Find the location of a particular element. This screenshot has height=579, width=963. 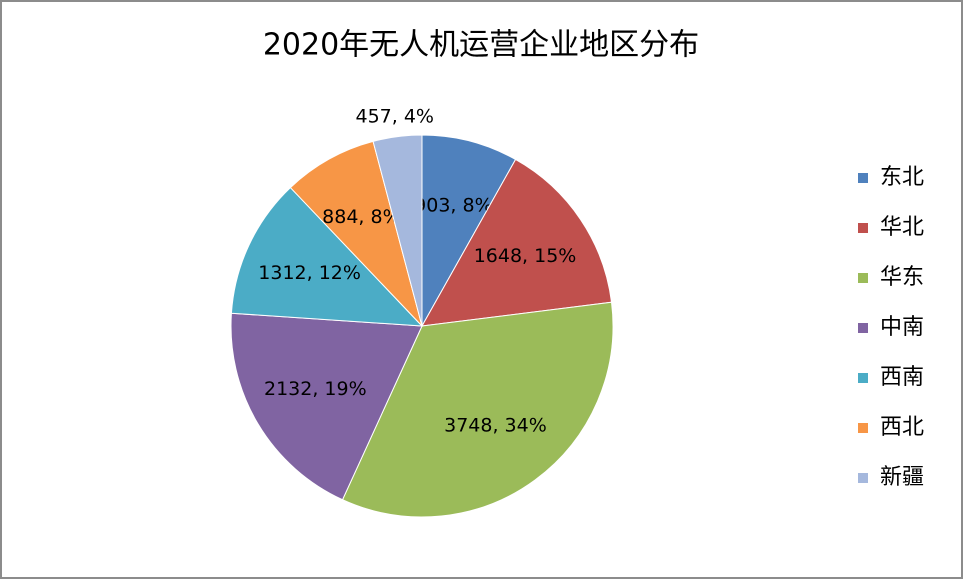

legend-label: 东北 is located at coordinates (902, 177).